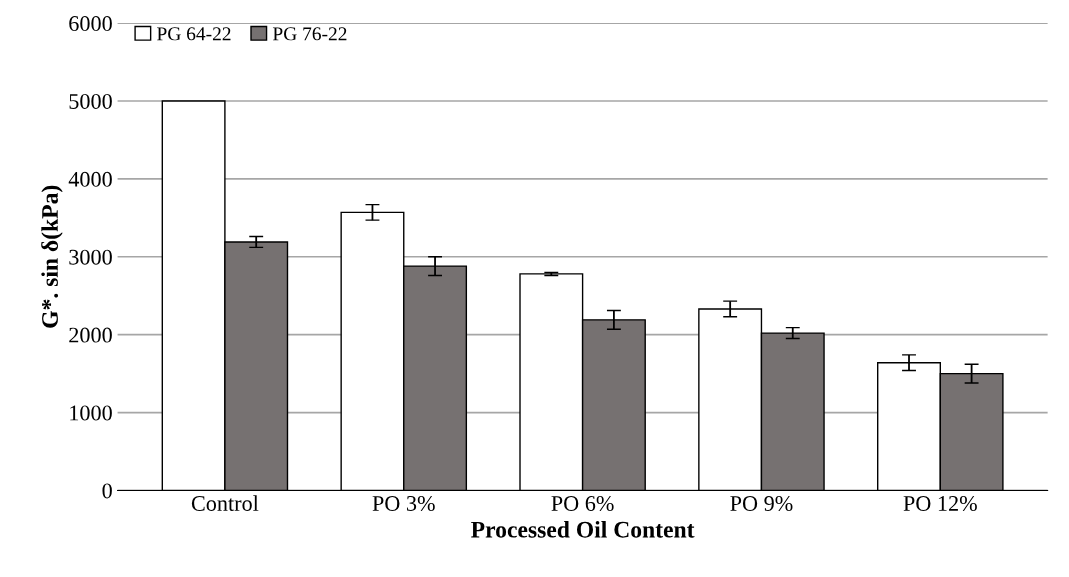  I want to click on legend-label: PG 64-22, so click(194, 34).